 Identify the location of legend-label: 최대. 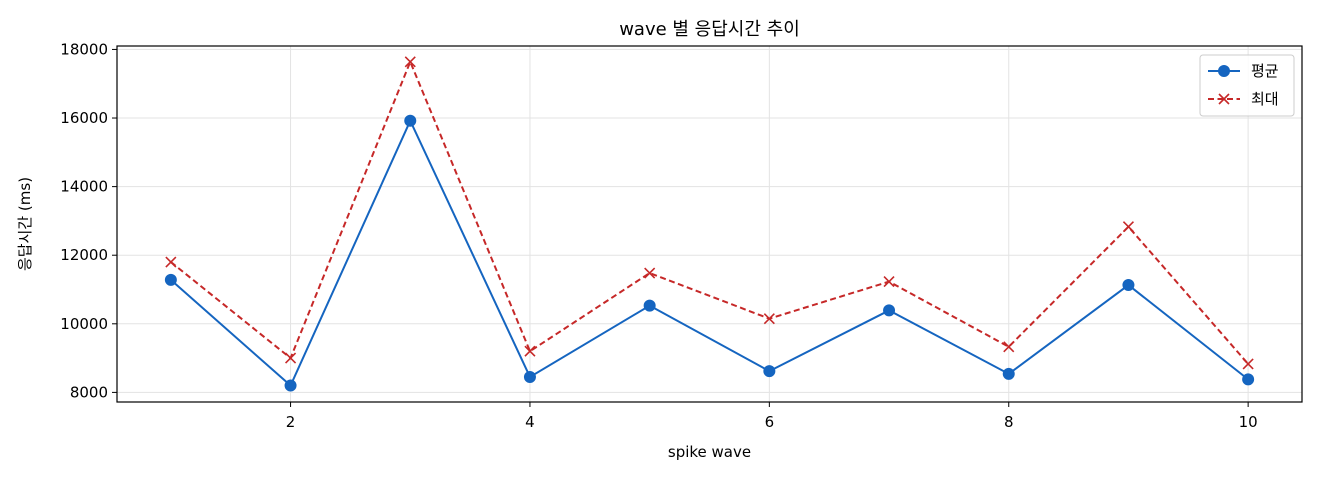
(1265, 99).